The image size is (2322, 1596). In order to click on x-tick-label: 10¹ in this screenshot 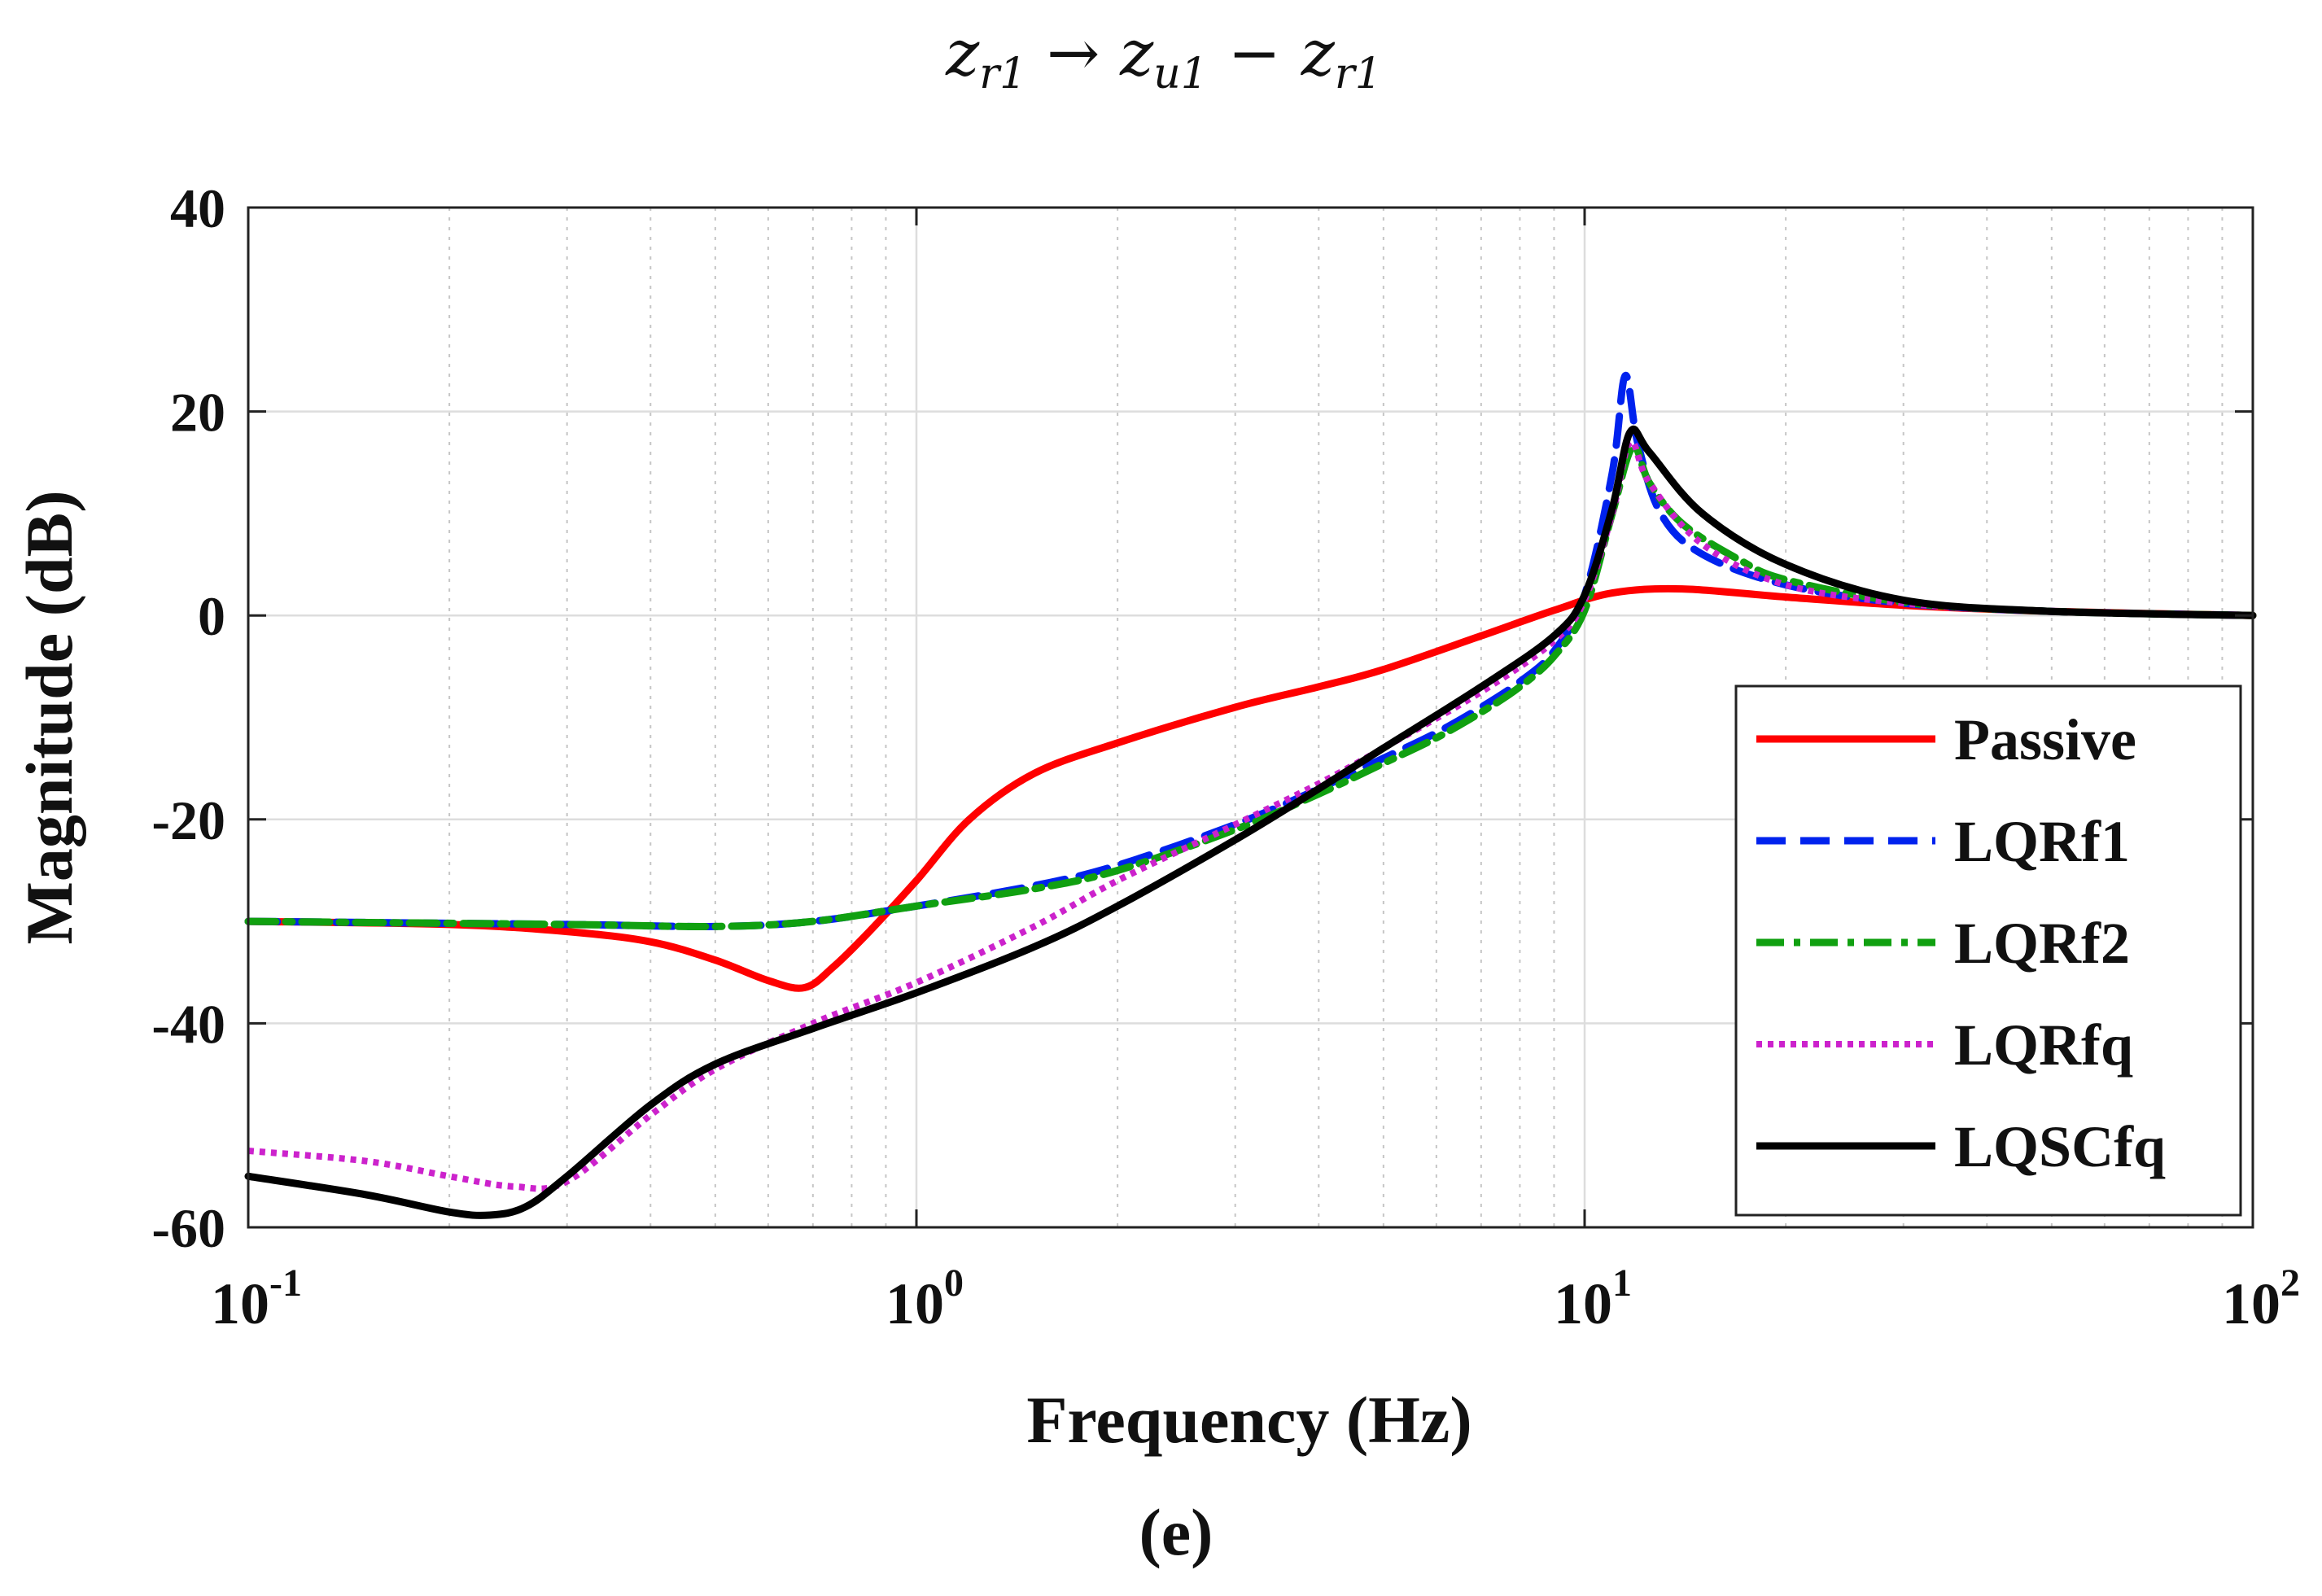, I will do `click(1593, 1298)`.